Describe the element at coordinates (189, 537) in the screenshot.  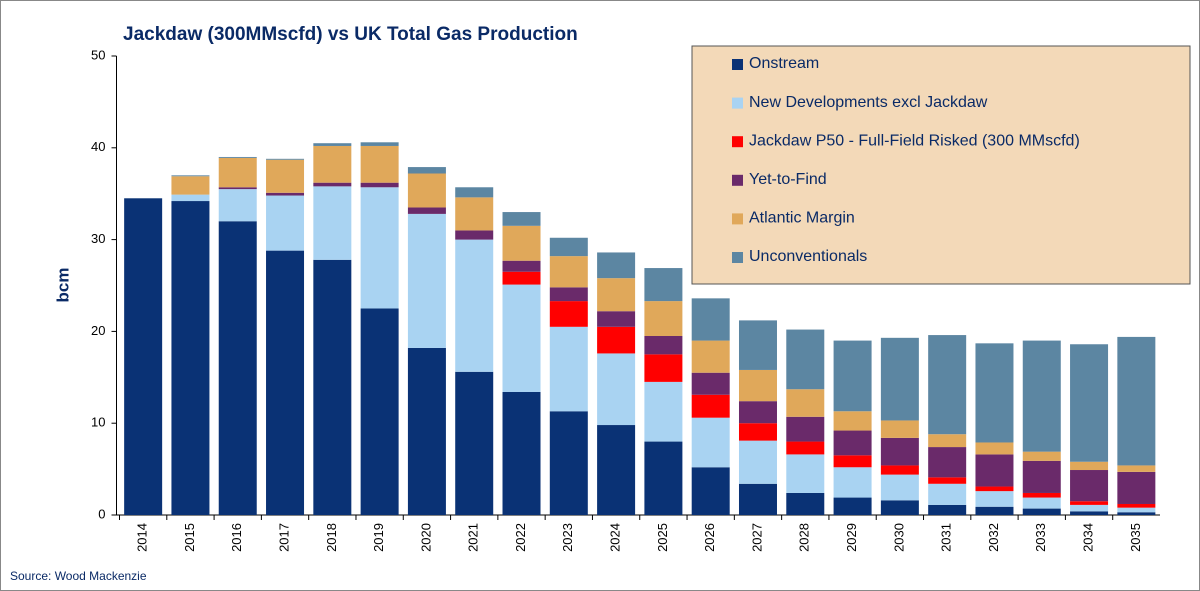
I see `x-tick-label: 2015` at that location.